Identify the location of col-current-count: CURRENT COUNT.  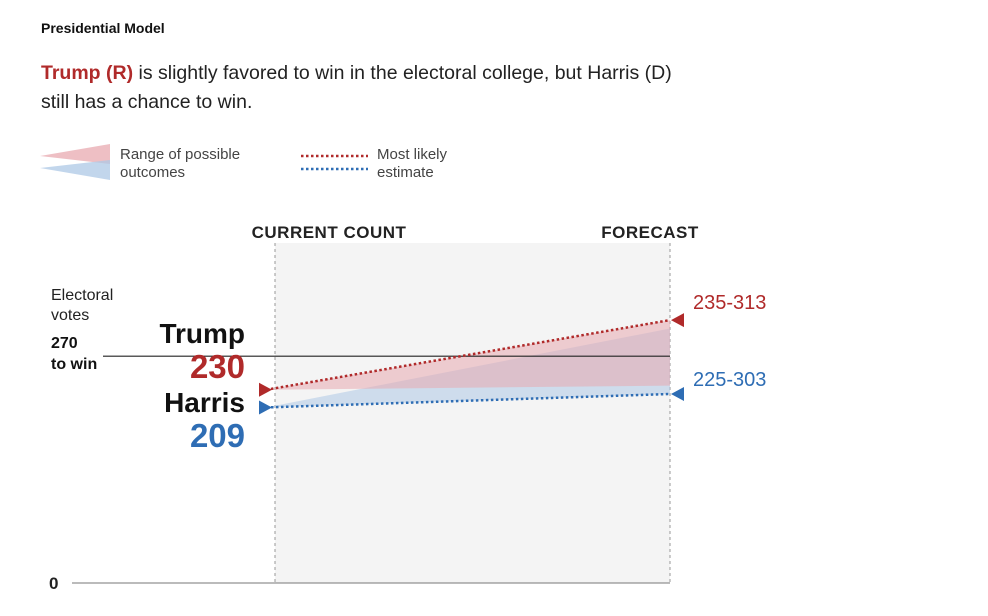
(329, 232).